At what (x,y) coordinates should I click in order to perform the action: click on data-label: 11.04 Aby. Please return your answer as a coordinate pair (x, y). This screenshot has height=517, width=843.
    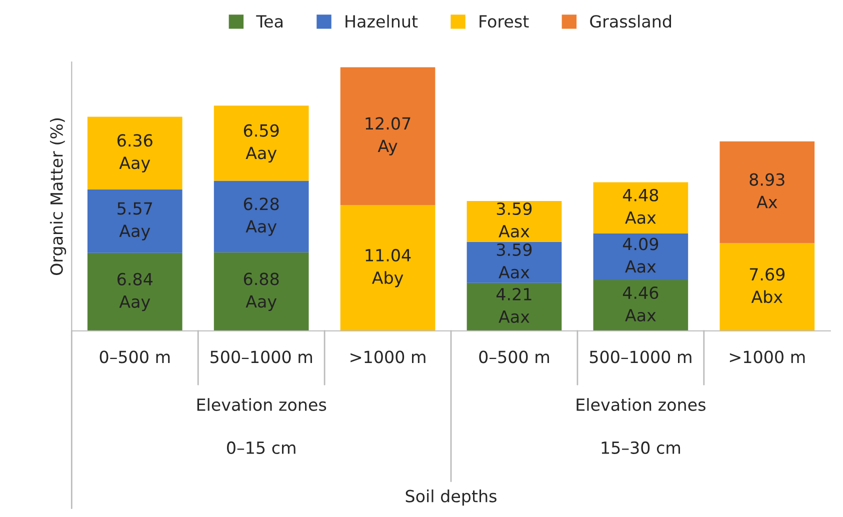
    Looking at the image, I should click on (388, 268).